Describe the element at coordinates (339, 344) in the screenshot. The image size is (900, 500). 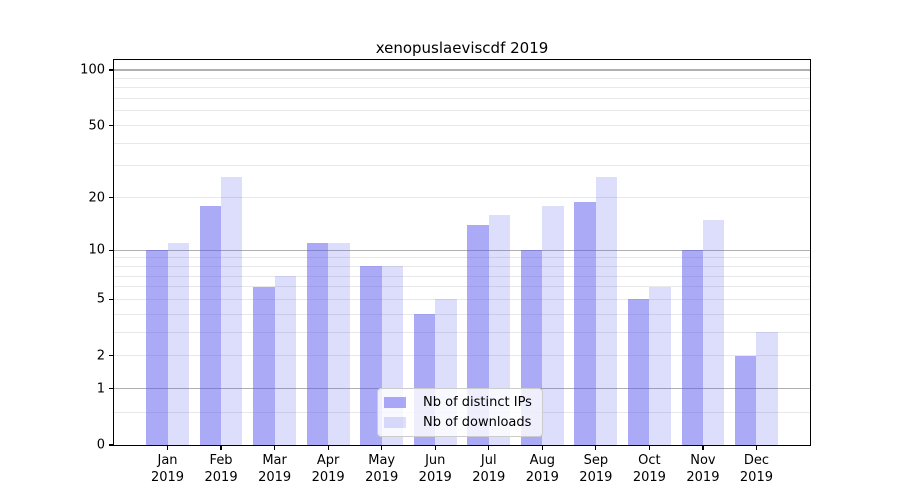
I see `bar-apr-downloads` at that location.